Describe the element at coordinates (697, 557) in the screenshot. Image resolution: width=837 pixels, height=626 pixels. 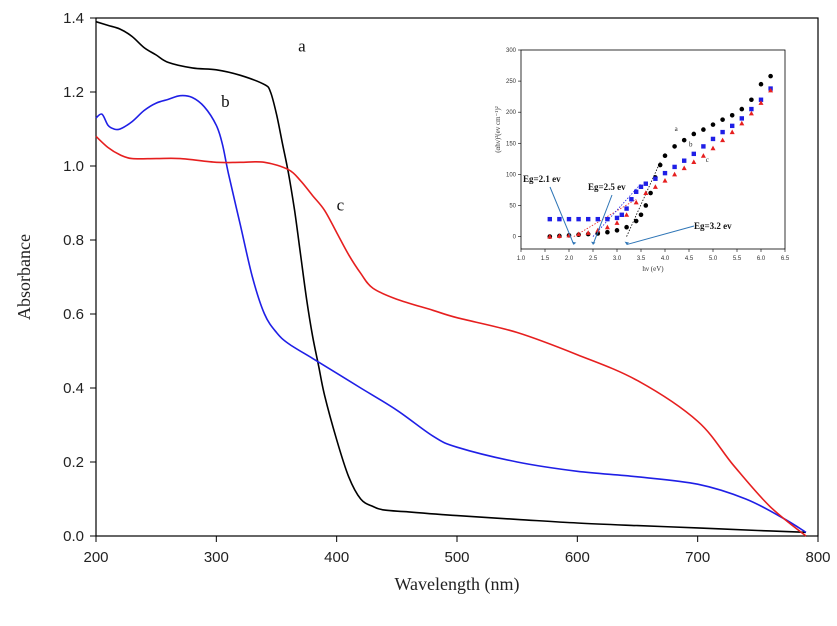
I see `x-tick-label: 700` at that location.